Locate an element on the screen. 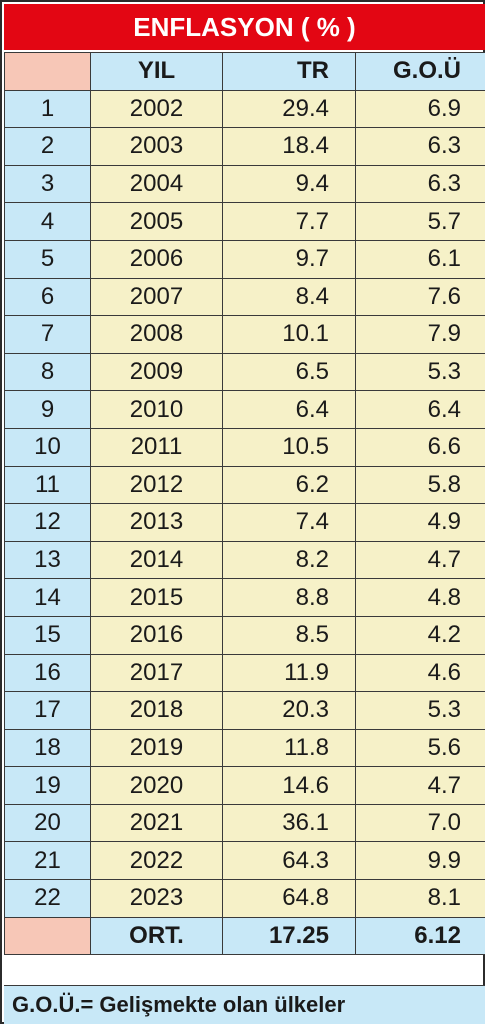 The height and width of the screenshot is (1024, 485). row-index: 9 is located at coordinates (47, 409).